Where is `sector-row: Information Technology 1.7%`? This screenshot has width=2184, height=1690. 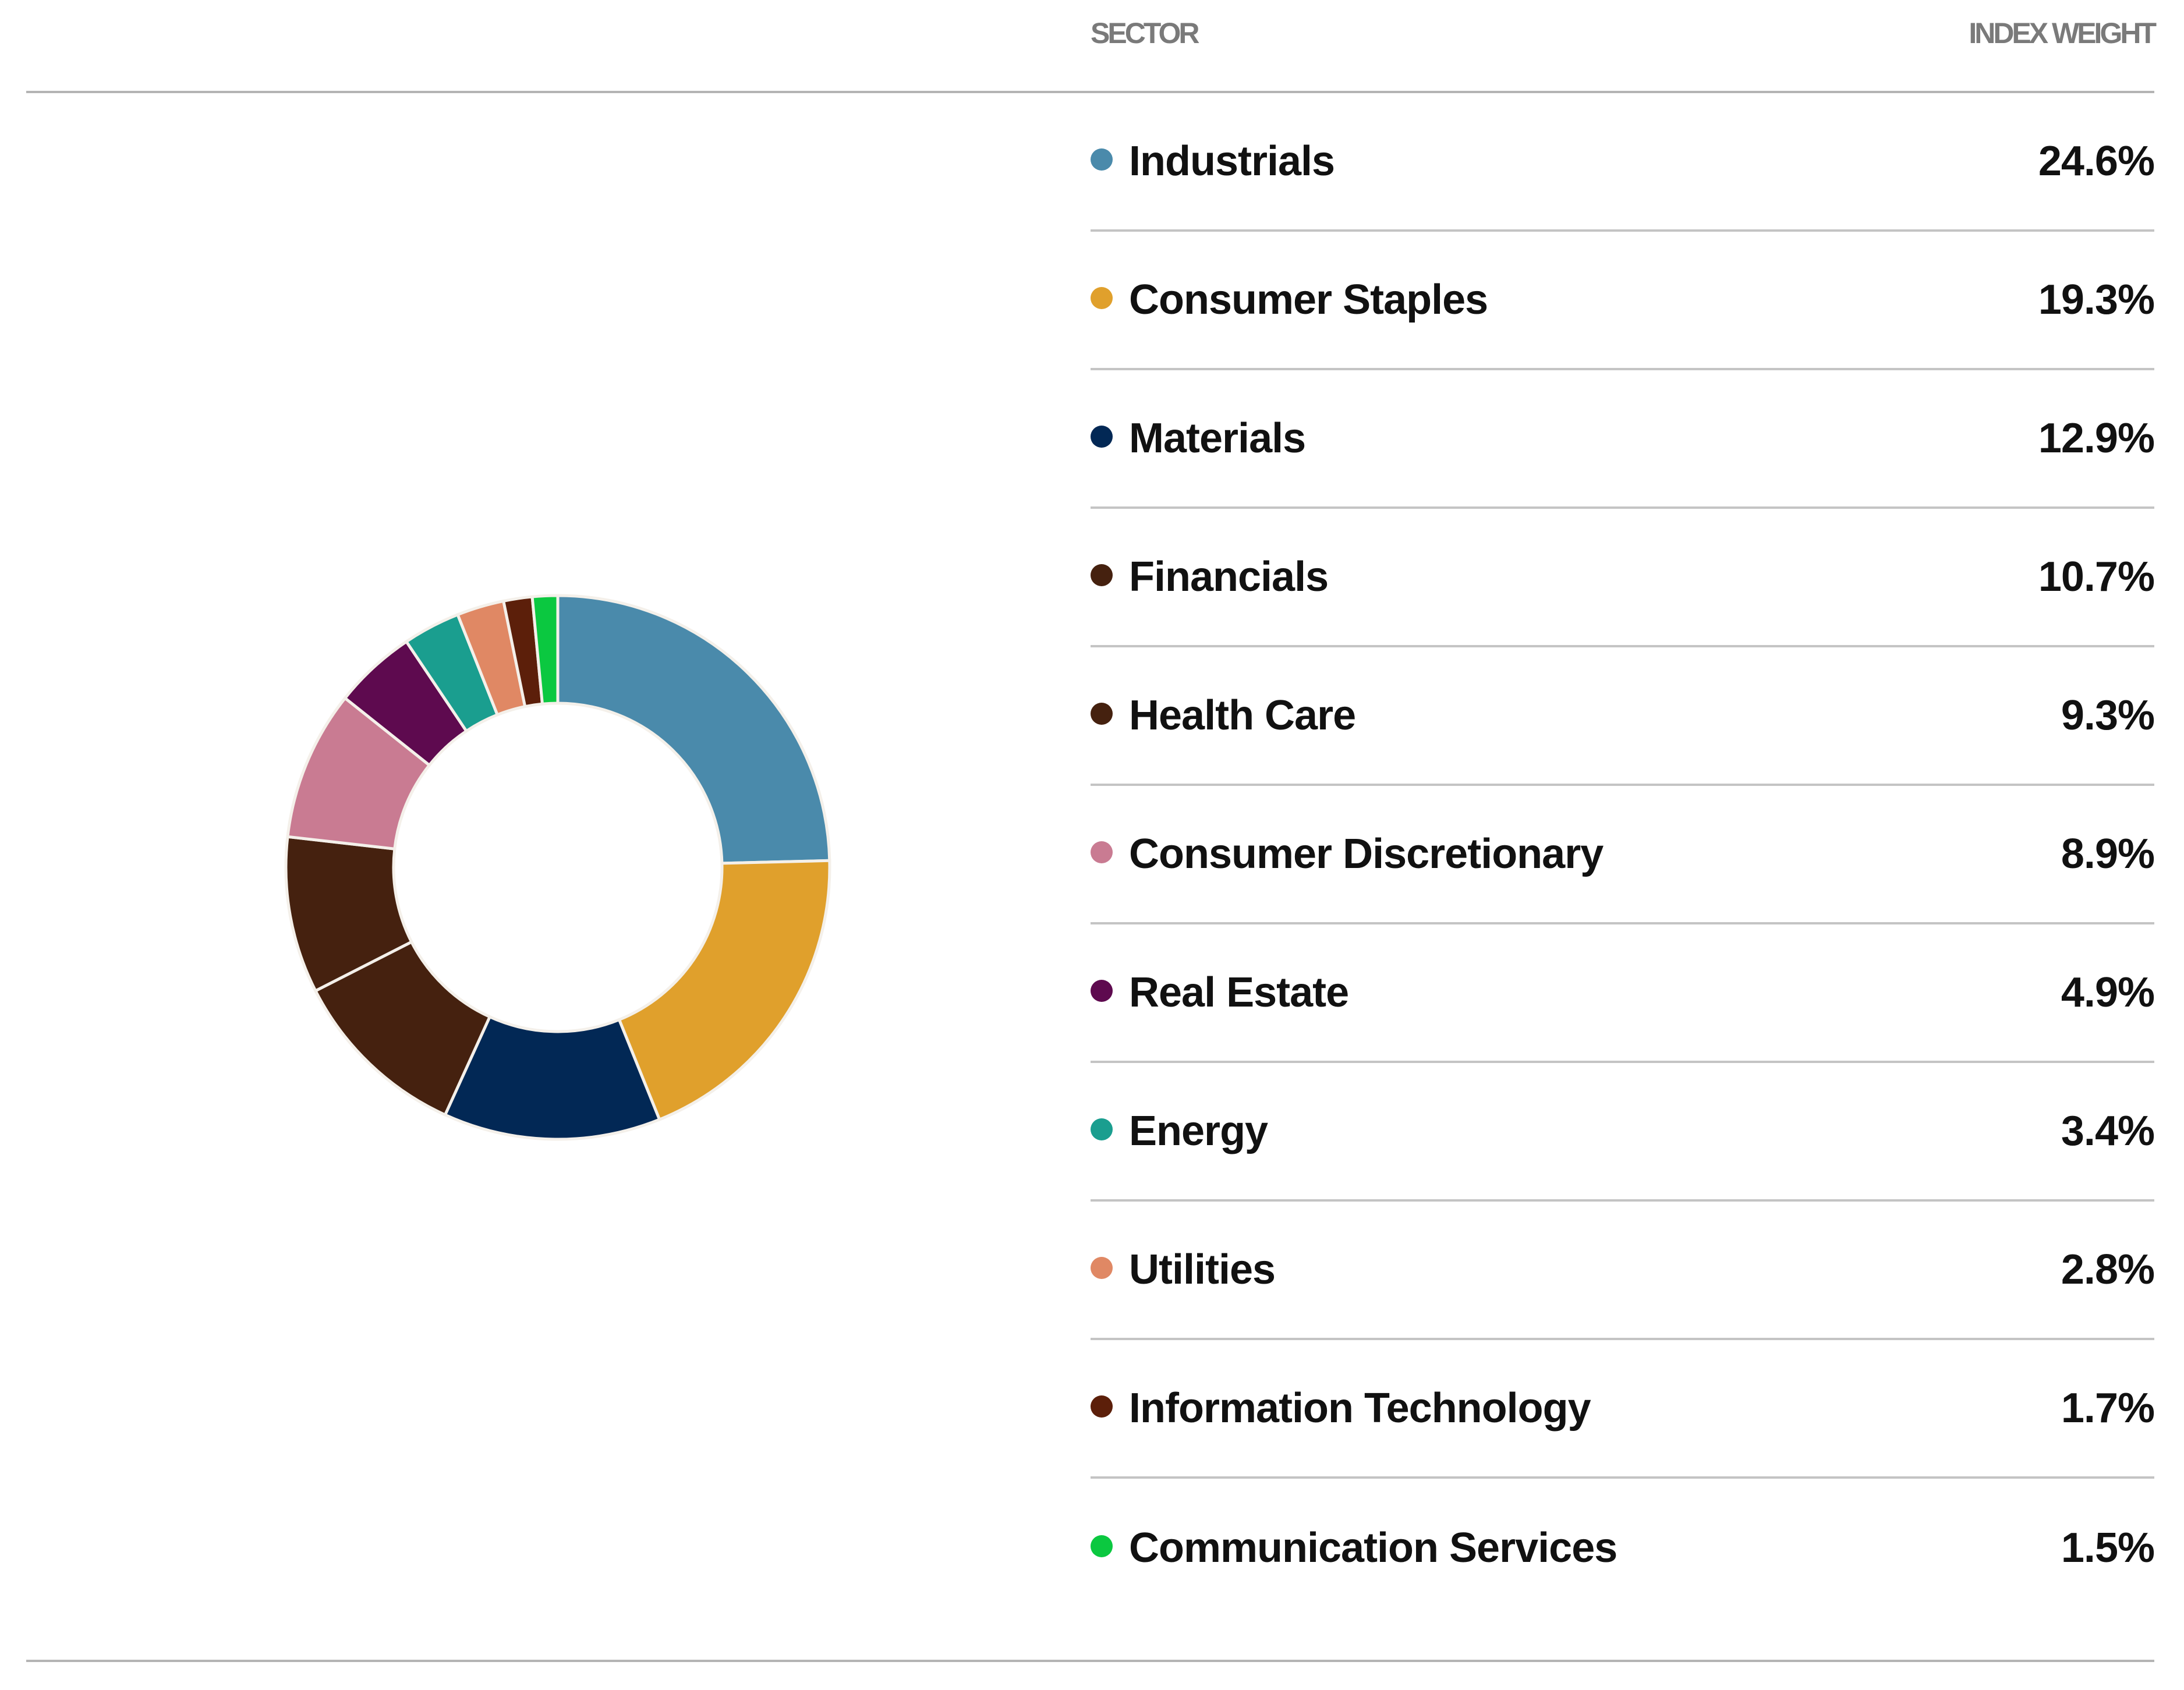 sector-row: Information Technology 1.7% is located at coordinates (1623, 1409).